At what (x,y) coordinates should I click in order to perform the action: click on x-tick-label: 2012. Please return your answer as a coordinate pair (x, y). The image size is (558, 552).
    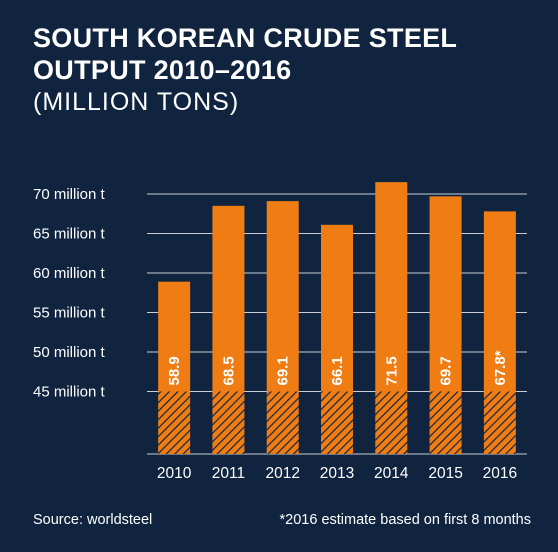
    Looking at the image, I should click on (282, 473).